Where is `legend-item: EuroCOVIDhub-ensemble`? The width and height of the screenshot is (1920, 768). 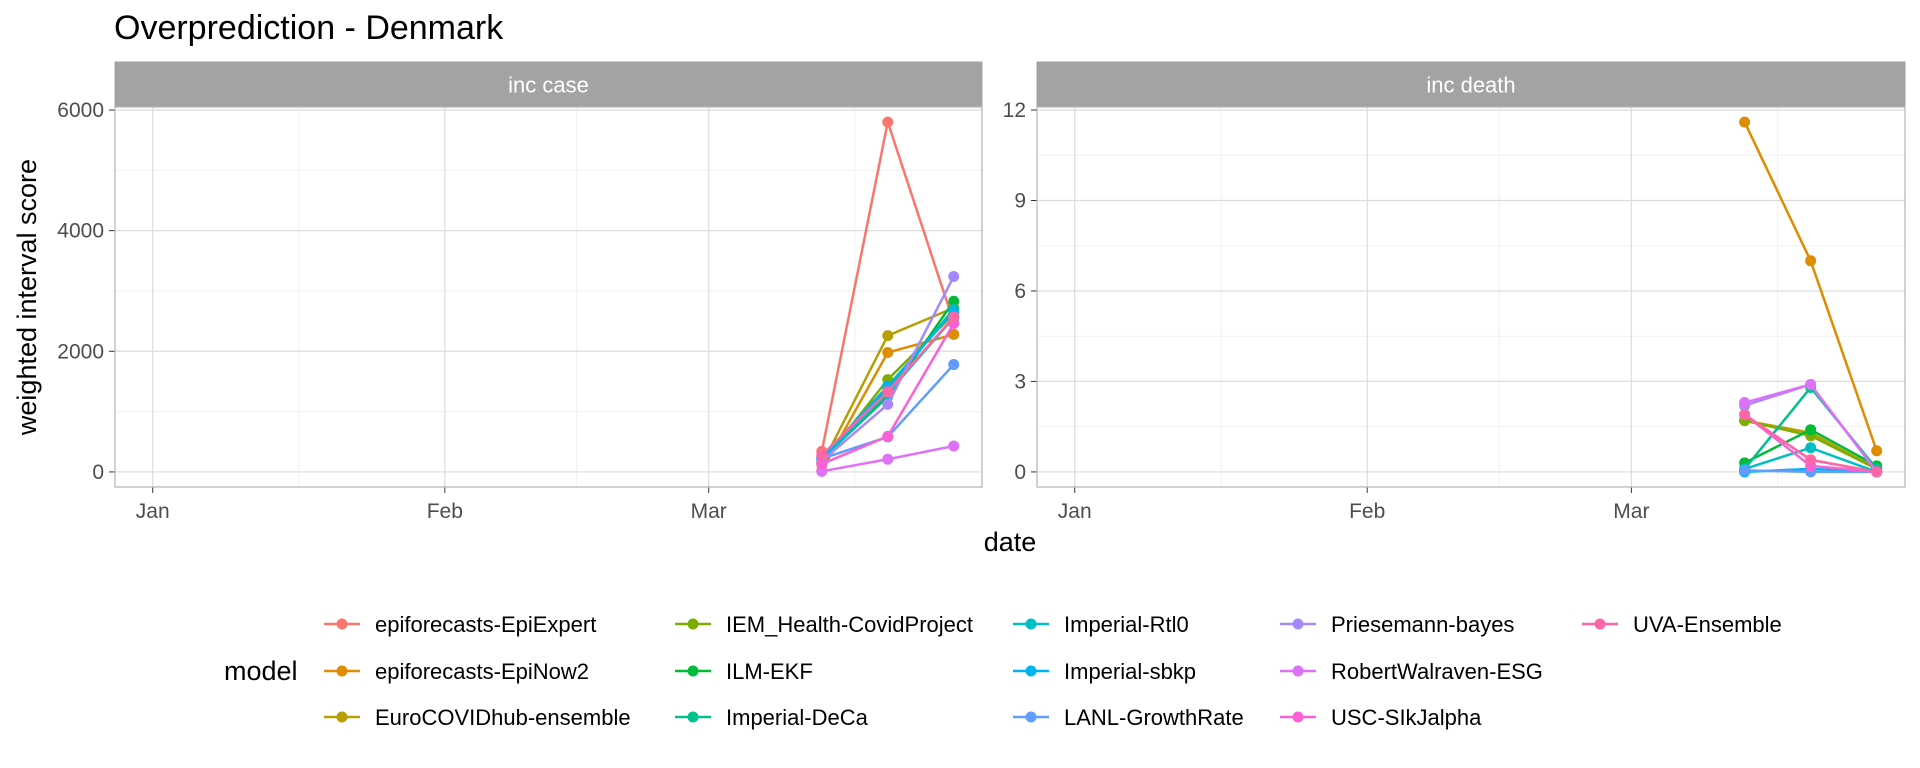
legend-item: EuroCOVIDhub-ensemble is located at coordinates (477, 717).